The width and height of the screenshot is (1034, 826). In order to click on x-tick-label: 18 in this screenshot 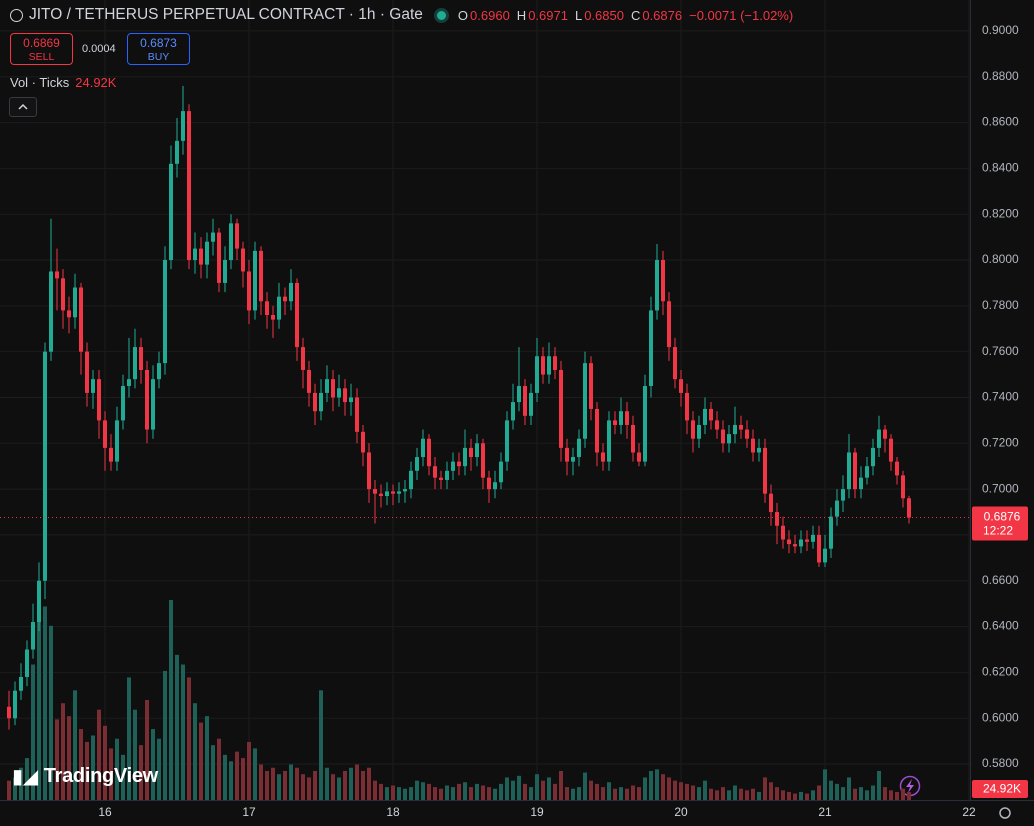, I will do `click(393, 812)`.